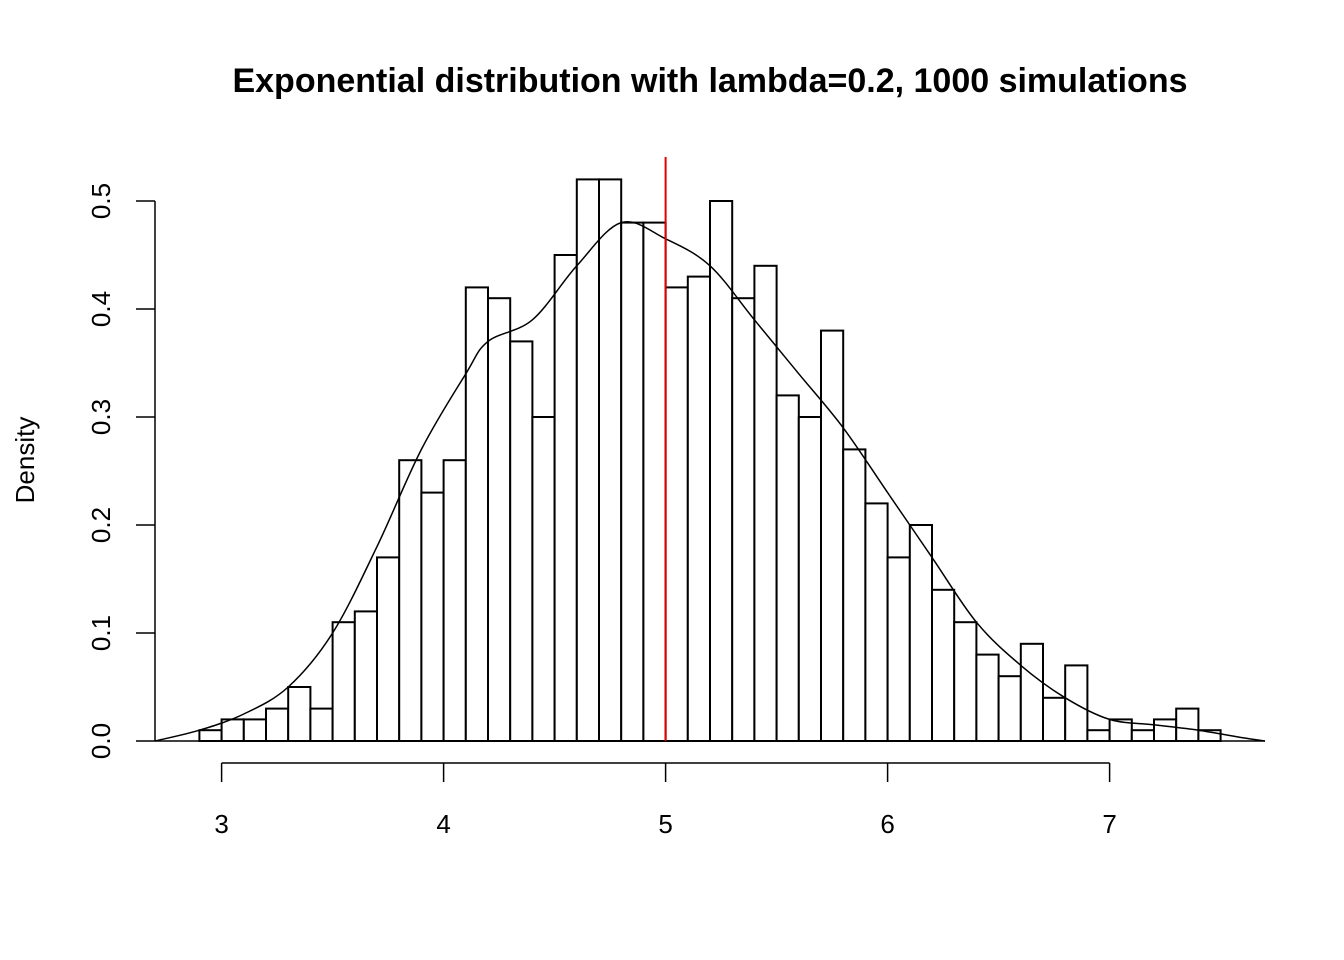  Describe the element at coordinates (665, 824) in the screenshot. I see `x-tick-label: 5` at that location.